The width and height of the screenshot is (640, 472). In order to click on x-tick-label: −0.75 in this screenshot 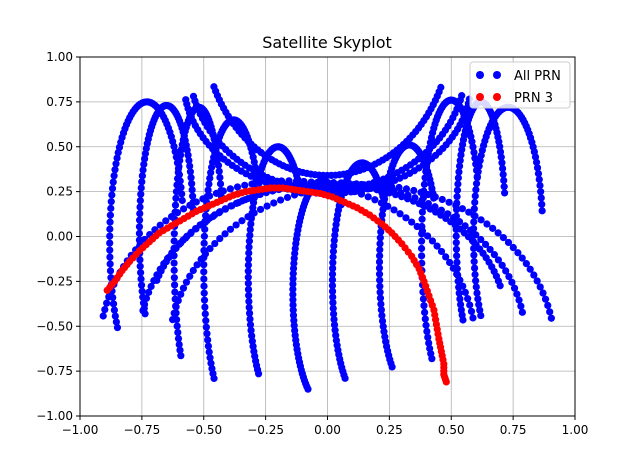, I will do `click(141, 430)`.